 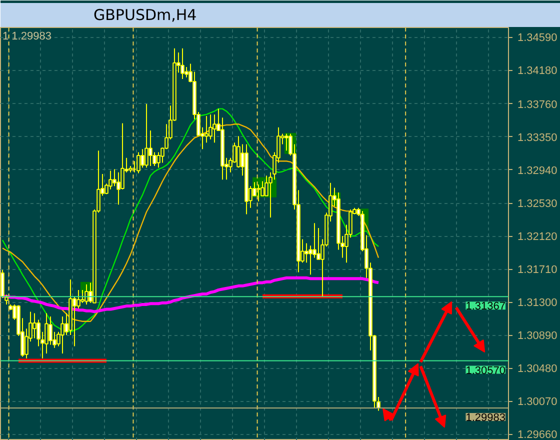 I want to click on y-tick-label: 1.29660, so click(x=538, y=434).